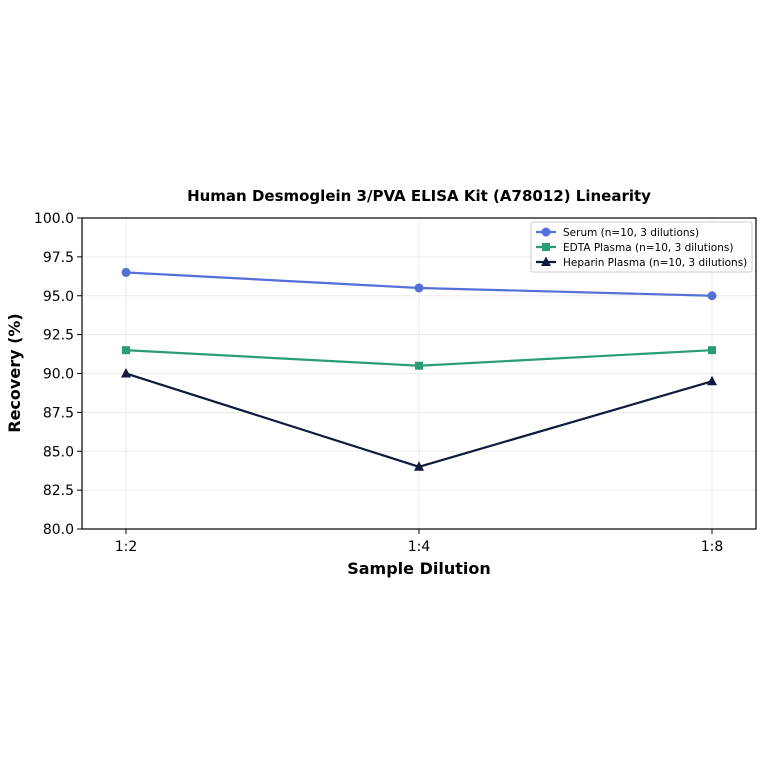 The image size is (764, 764). Describe the element at coordinates (58, 452) in the screenshot. I see `y-tick-label: 85.0` at that location.